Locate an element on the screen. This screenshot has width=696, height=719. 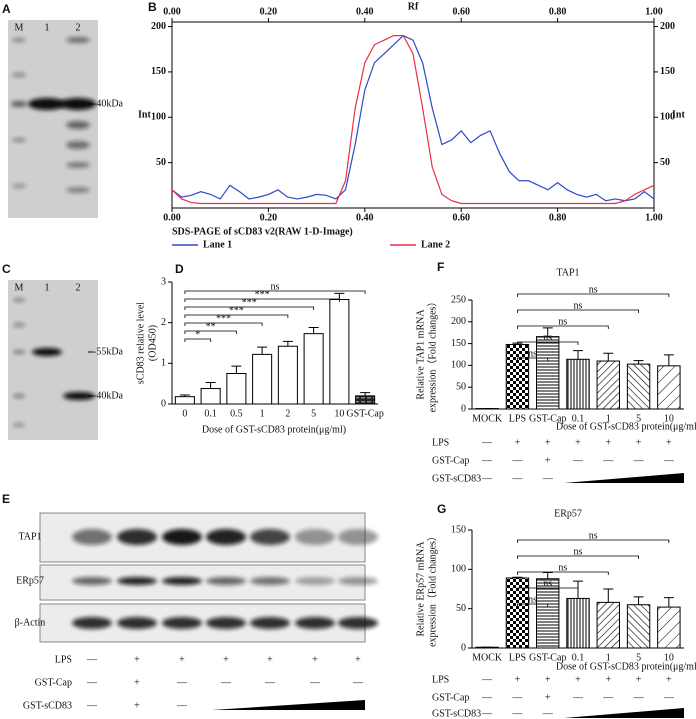
y-tick-label: 2 is located at coordinates (163, 322).